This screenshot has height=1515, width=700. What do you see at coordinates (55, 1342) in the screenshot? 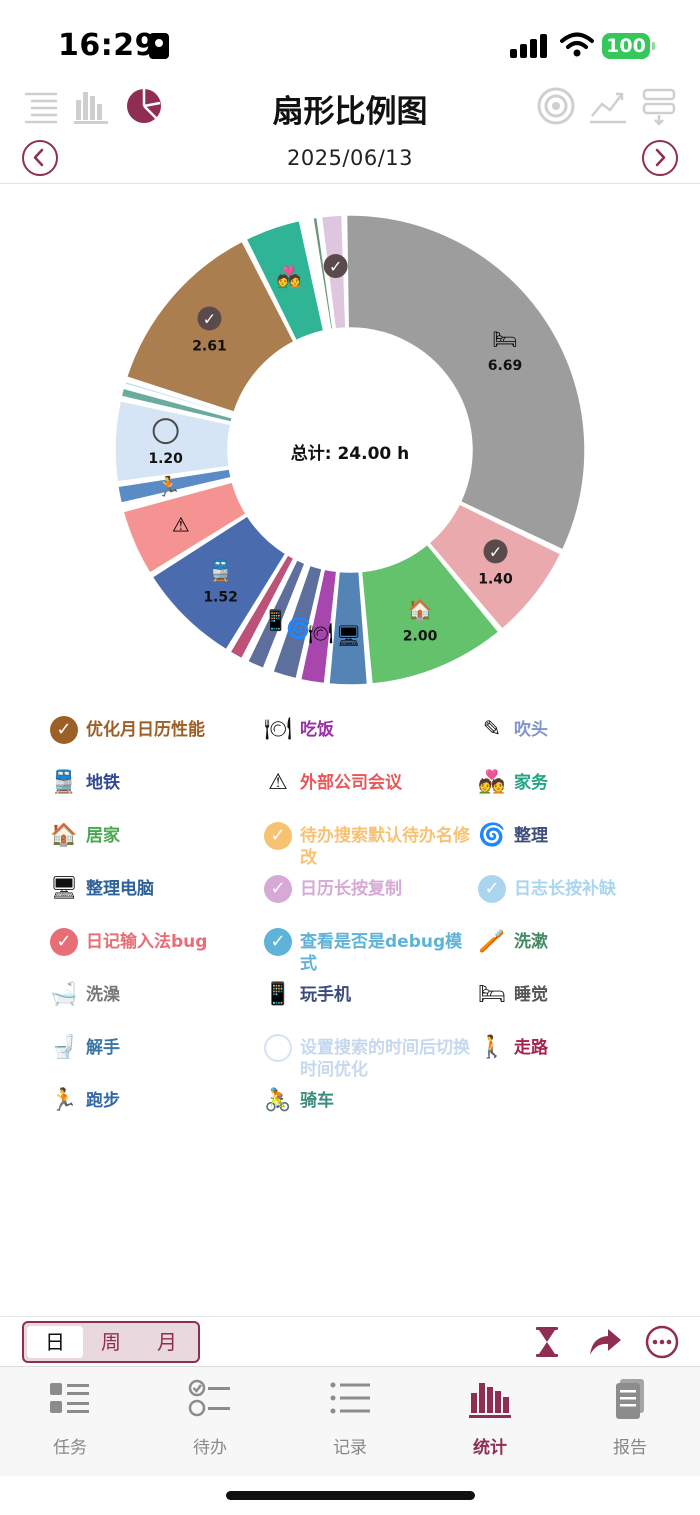
I see `segment-day: 日` at bounding box center [55, 1342].